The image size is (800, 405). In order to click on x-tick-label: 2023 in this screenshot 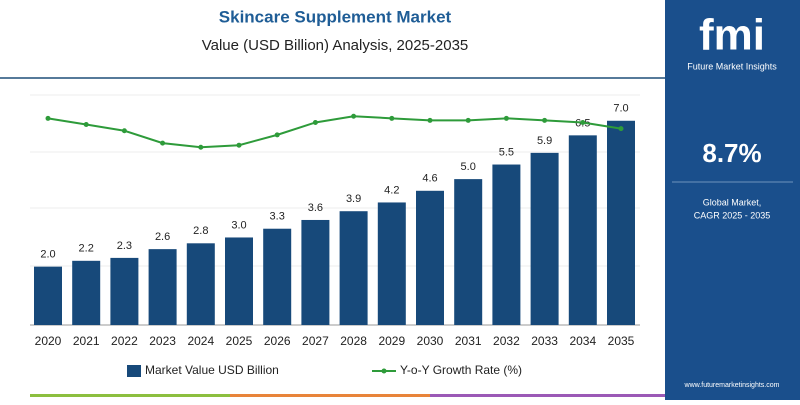, I will do `click(162, 341)`.